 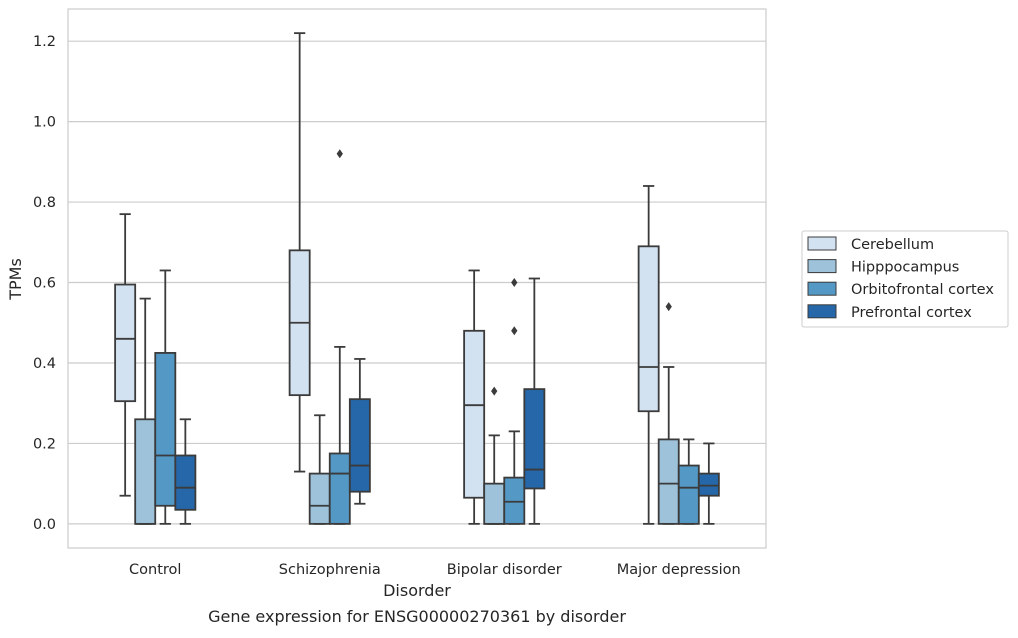 I want to click on y-tick-labels: 0.0 0.2 0.4 0.6 0.8 1.0 1.2, so click(x=44, y=283).